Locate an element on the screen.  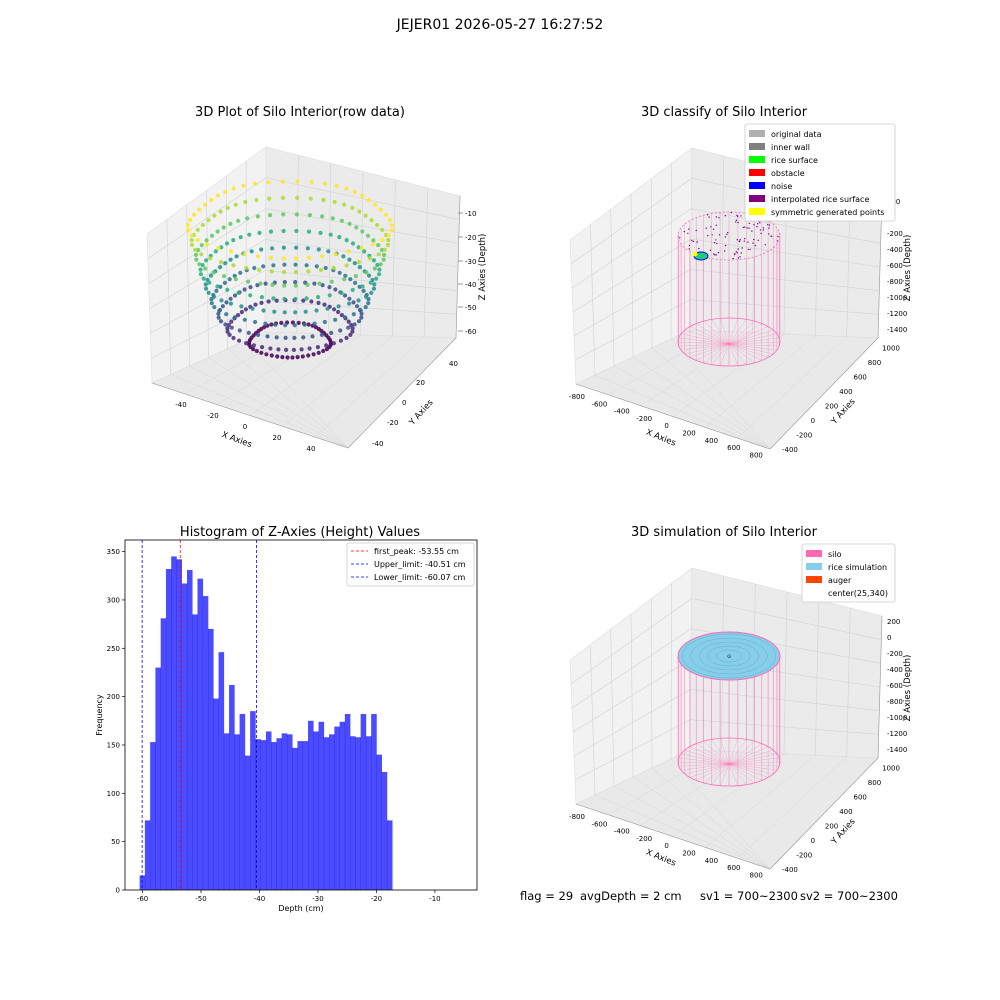
z-tick-label: -600 is located at coordinates (895, 686).